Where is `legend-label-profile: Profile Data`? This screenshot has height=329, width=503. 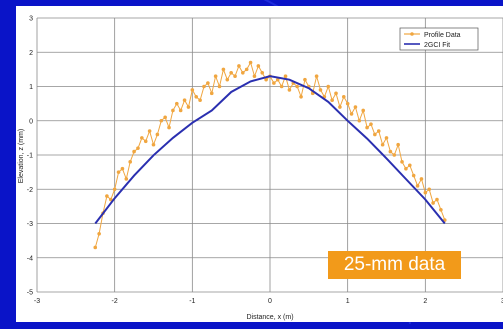 legend-label-profile: Profile Data is located at coordinates (442, 35).